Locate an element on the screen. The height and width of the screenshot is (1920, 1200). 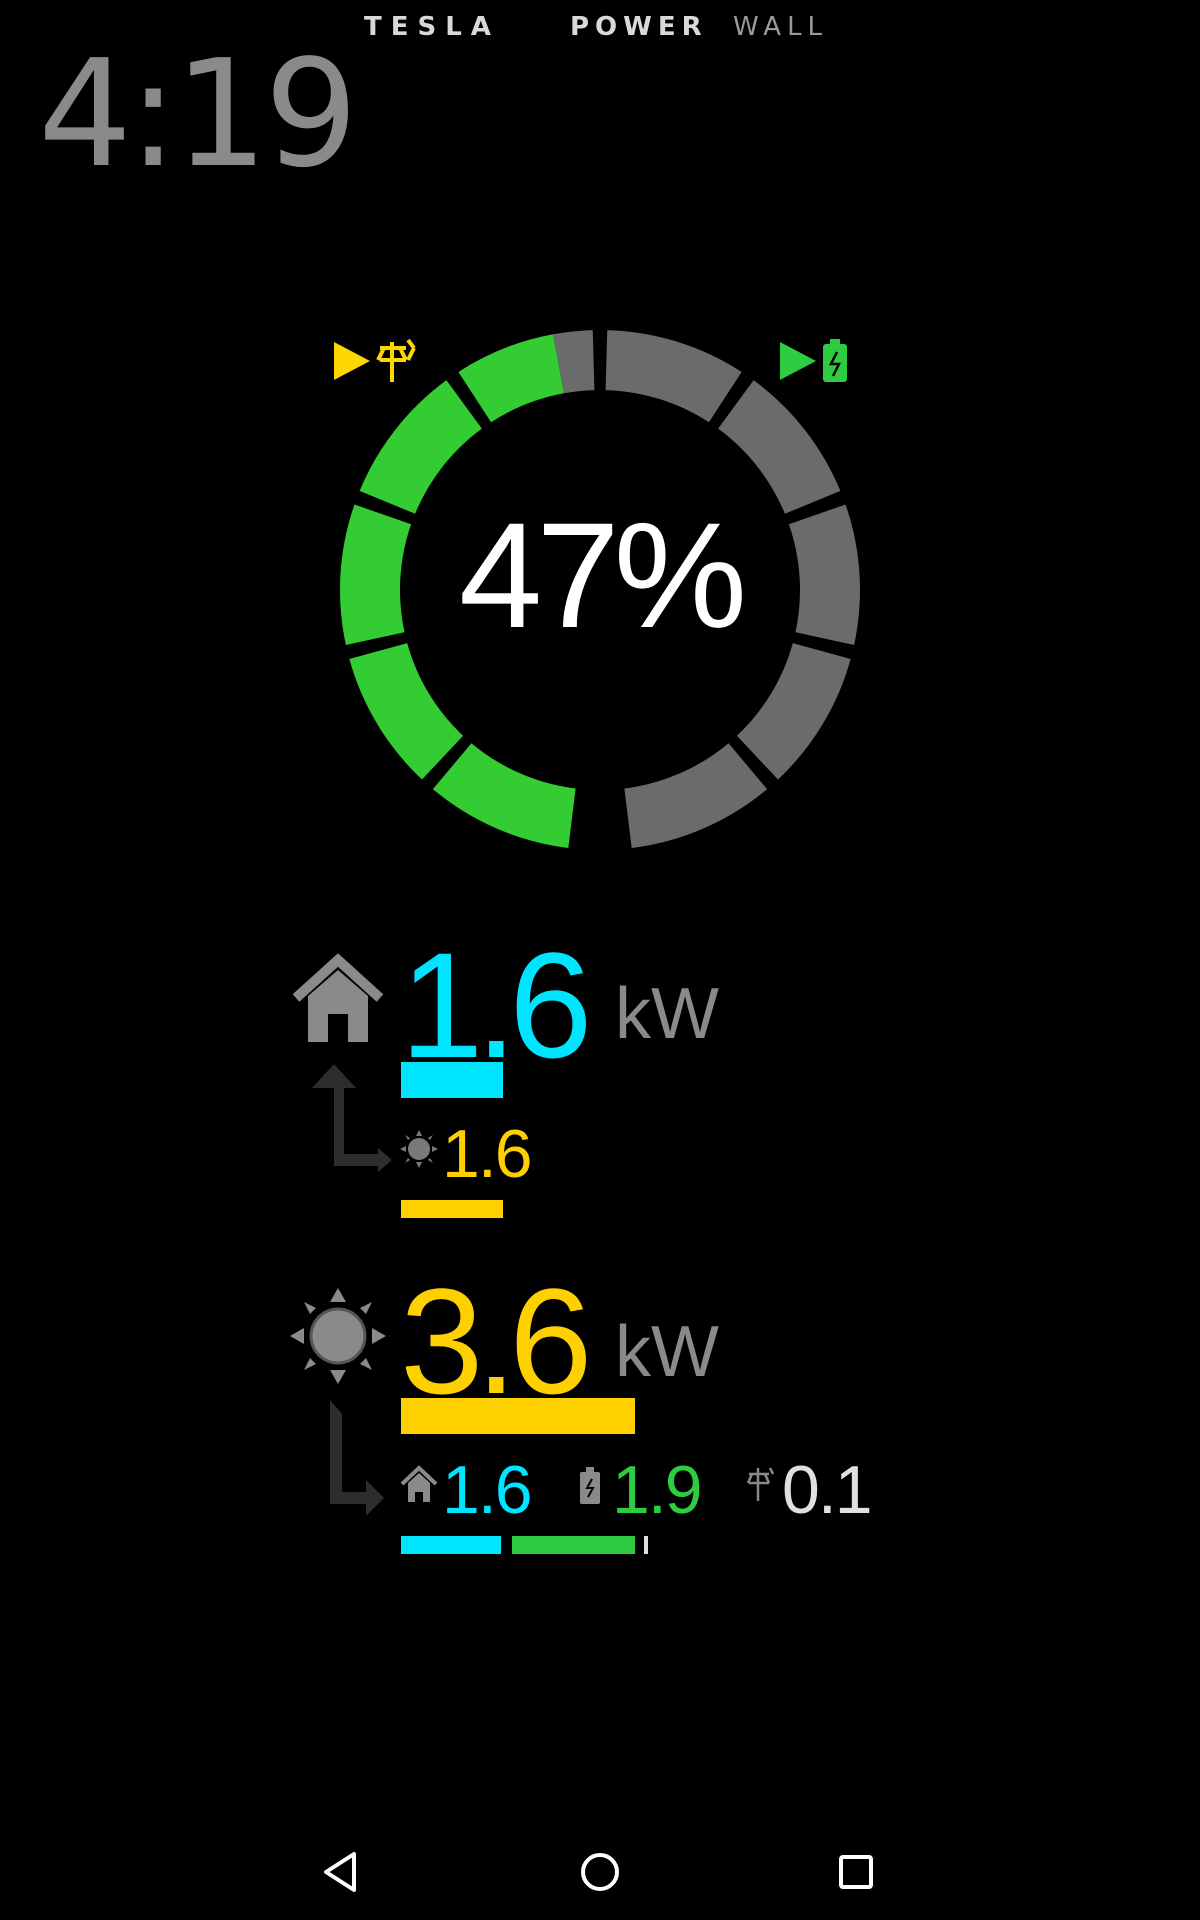
solar-production-unit: kW is located at coordinates (667, 1352).